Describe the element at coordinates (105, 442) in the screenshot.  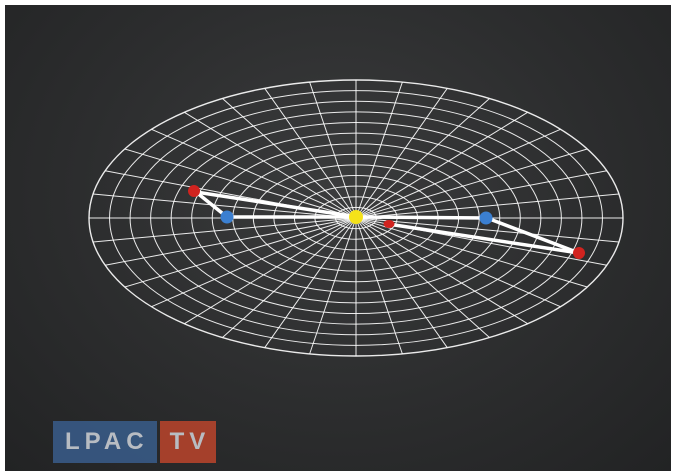
I see `logo-lpac: LPAC` at that location.